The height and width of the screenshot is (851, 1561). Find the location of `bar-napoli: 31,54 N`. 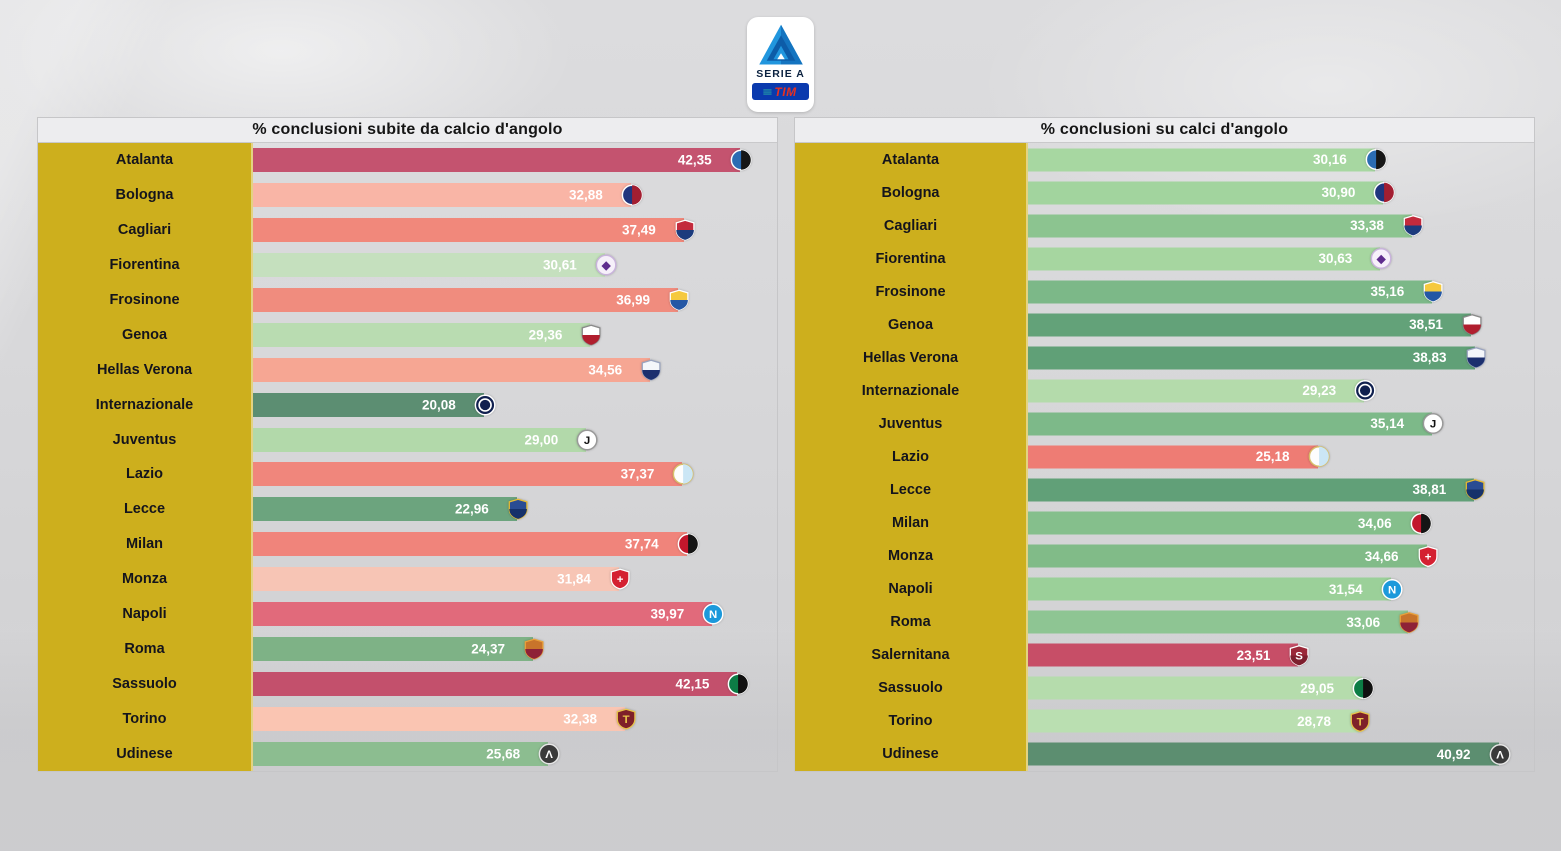

bar-napoli: 31,54 N is located at coordinates (1215, 589).